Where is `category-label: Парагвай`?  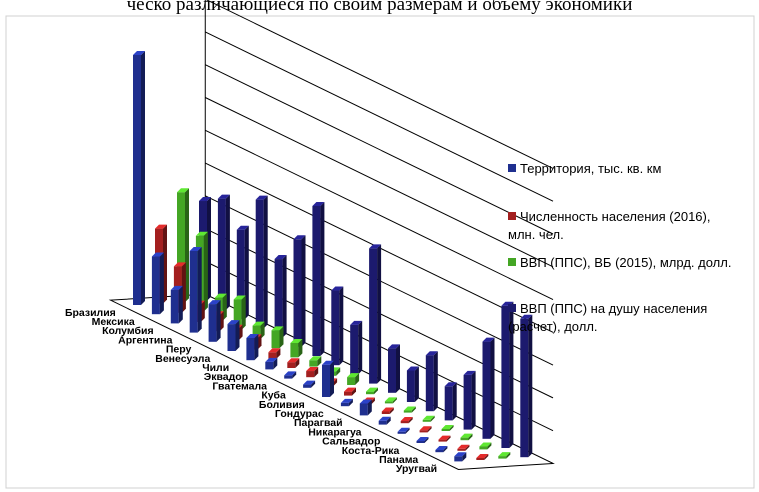 category-label: Парагвай is located at coordinates (318, 423).